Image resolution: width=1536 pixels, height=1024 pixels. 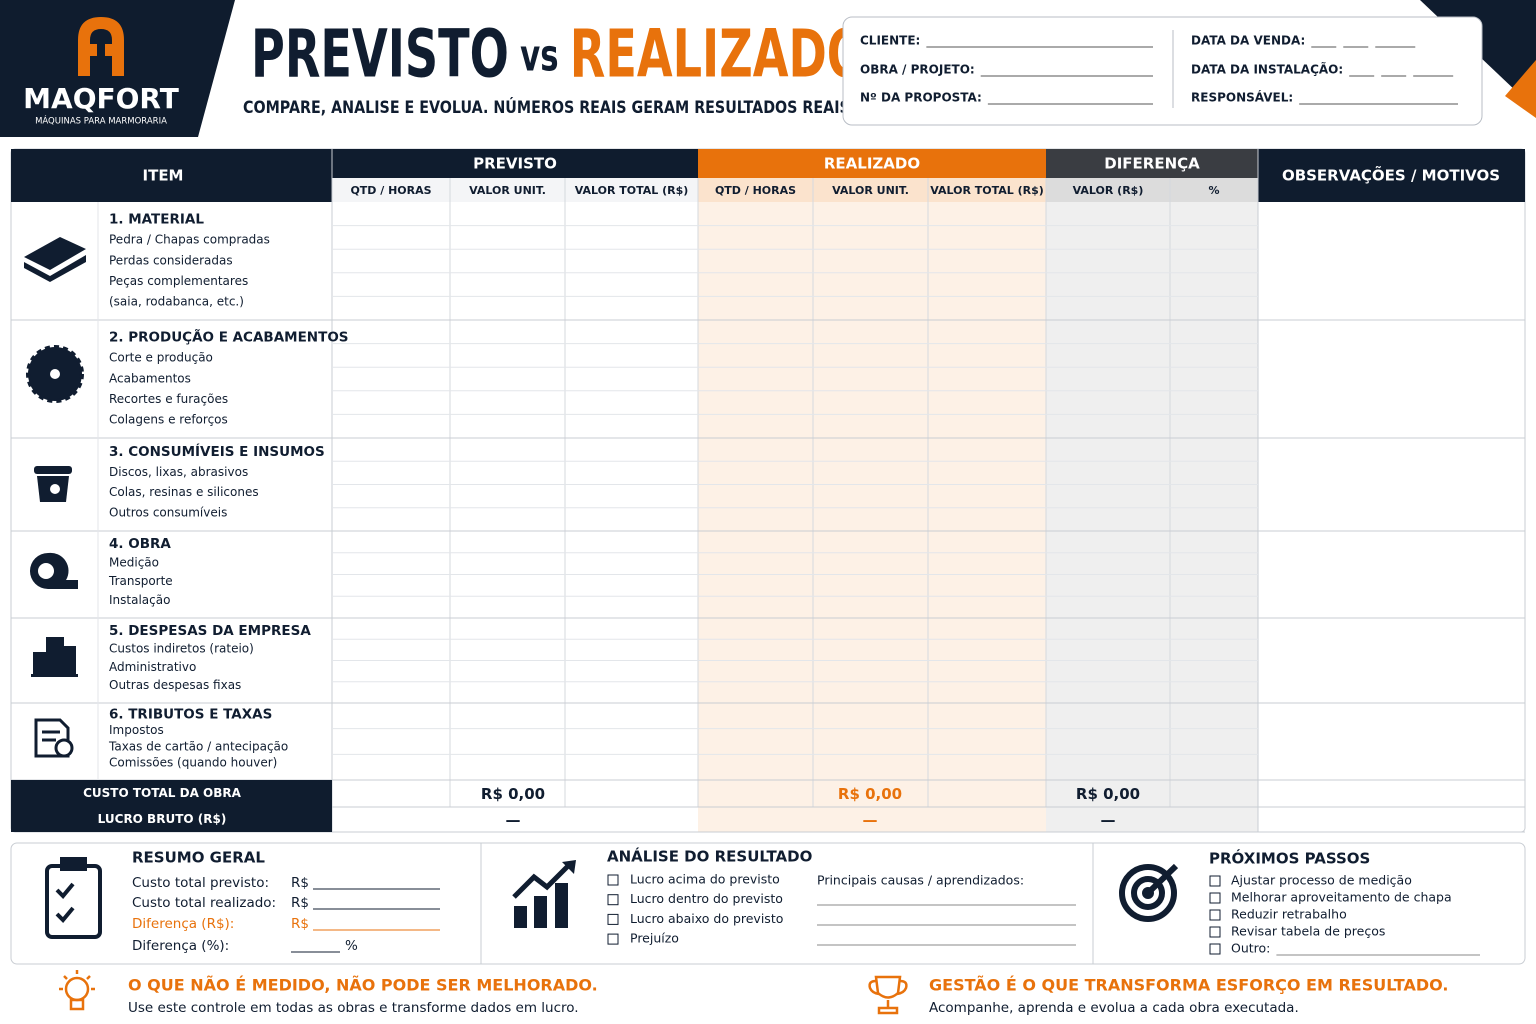 What do you see at coordinates (917, 70) in the screenshot?
I see `info-label: OBRA / PROJETO:` at bounding box center [917, 70].